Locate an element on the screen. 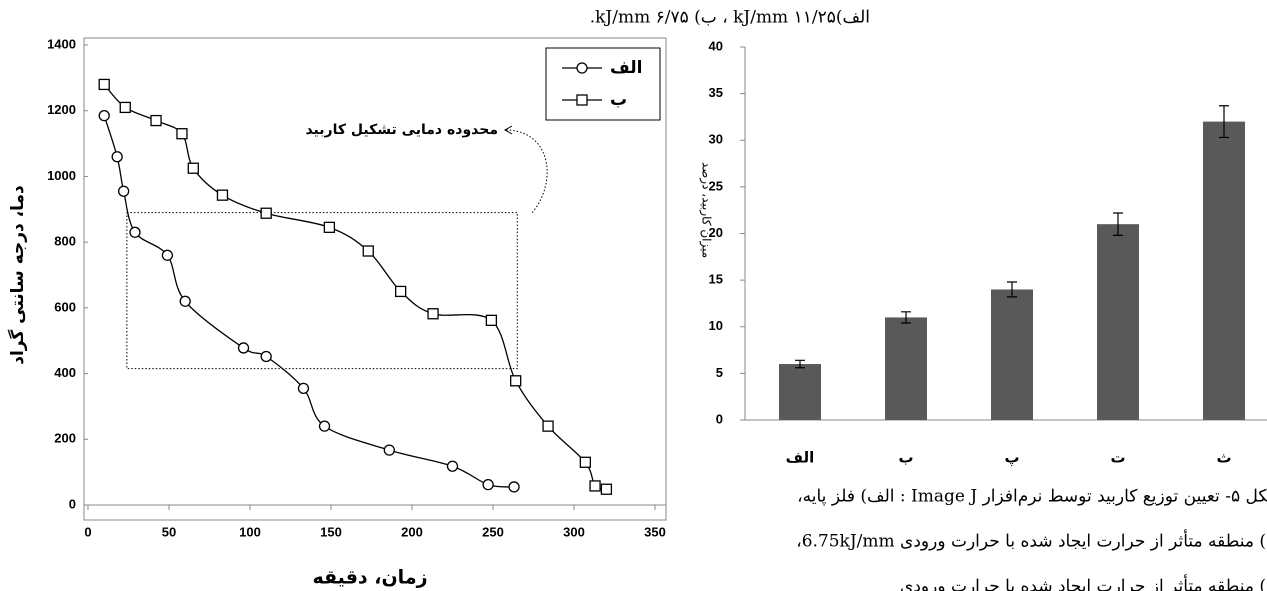  x-tick-label: 100 is located at coordinates (250, 531).